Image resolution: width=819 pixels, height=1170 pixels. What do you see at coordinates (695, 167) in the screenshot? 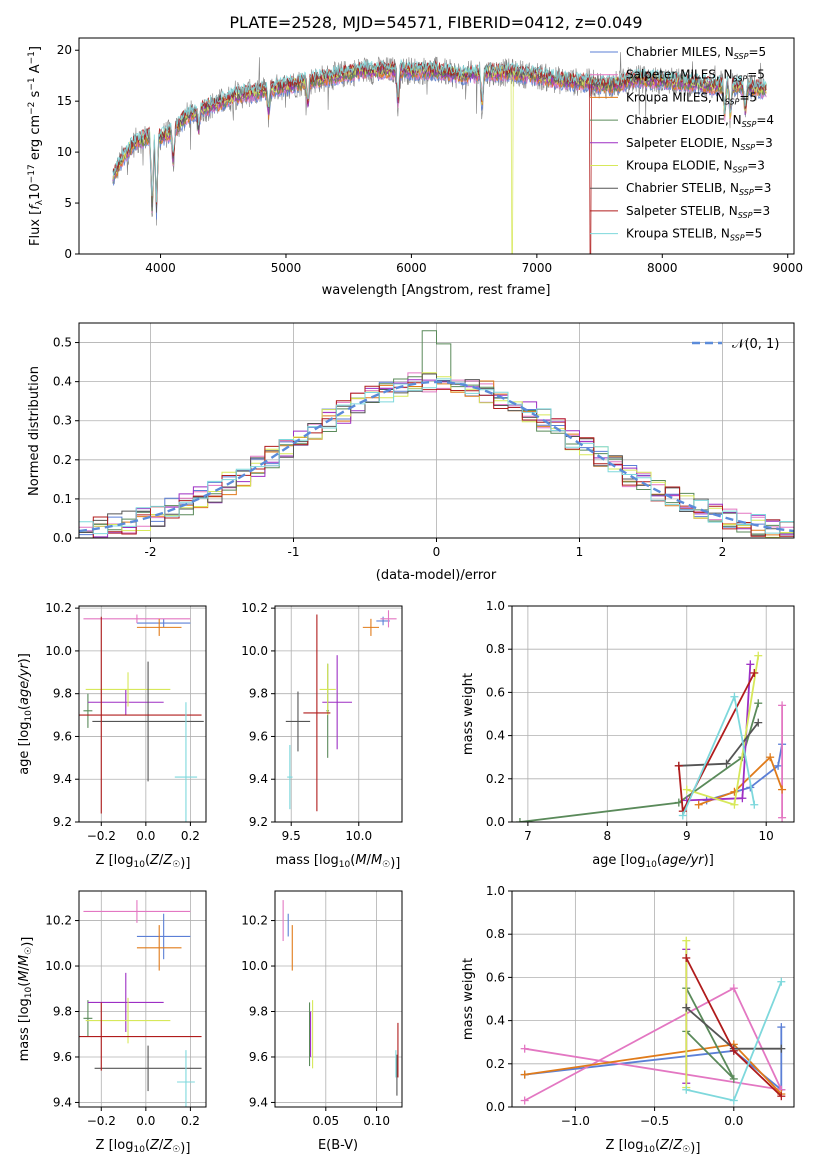
I see `legend-label: Kroupa ELODIE, NSSP=3` at bounding box center [695, 167].